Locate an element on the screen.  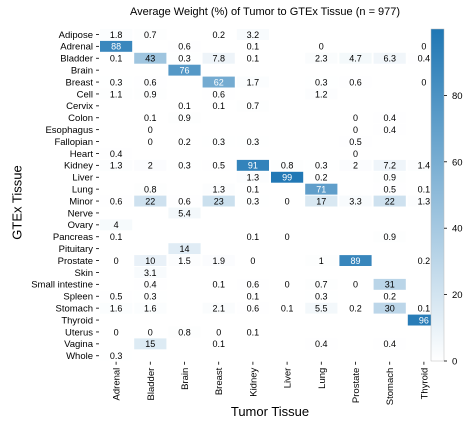
column-tick-label: Thyroid is located at coordinates (424, 384).